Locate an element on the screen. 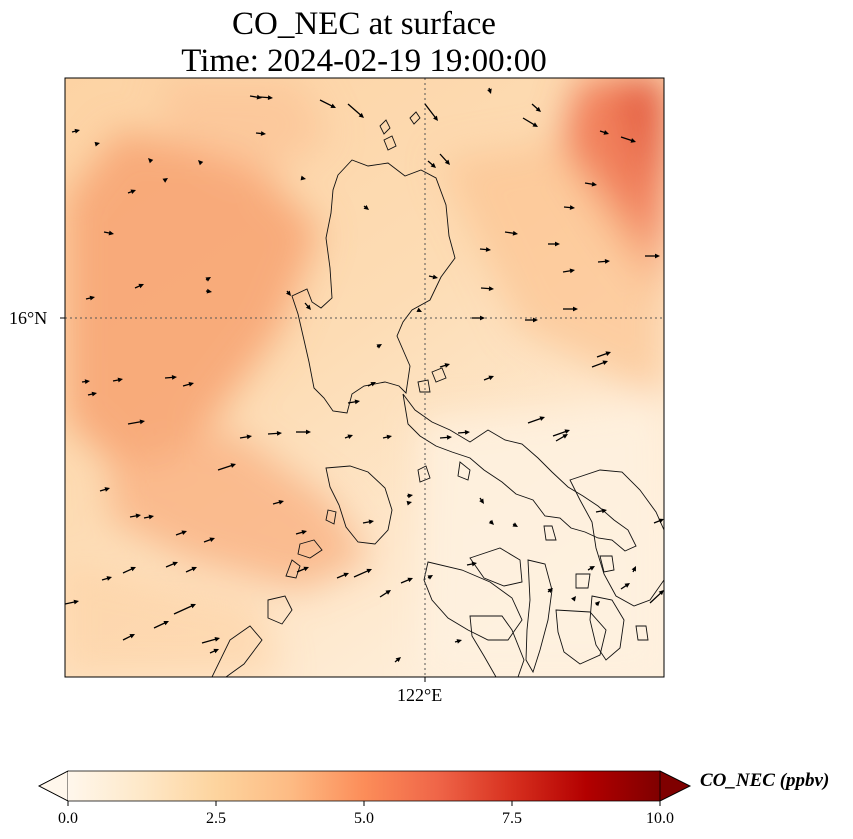 This screenshot has width=853, height=839. colorbar-title: CO_NEC (ppbv) is located at coordinates (765, 780).